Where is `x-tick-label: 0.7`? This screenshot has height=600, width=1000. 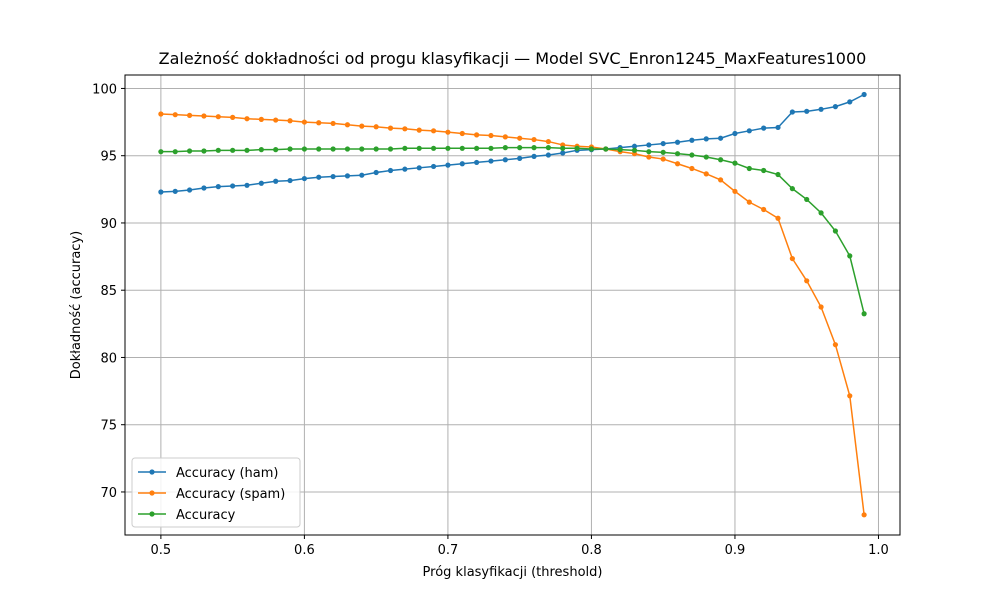 x-tick-label: 0.7 is located at coordinates (448, 550).